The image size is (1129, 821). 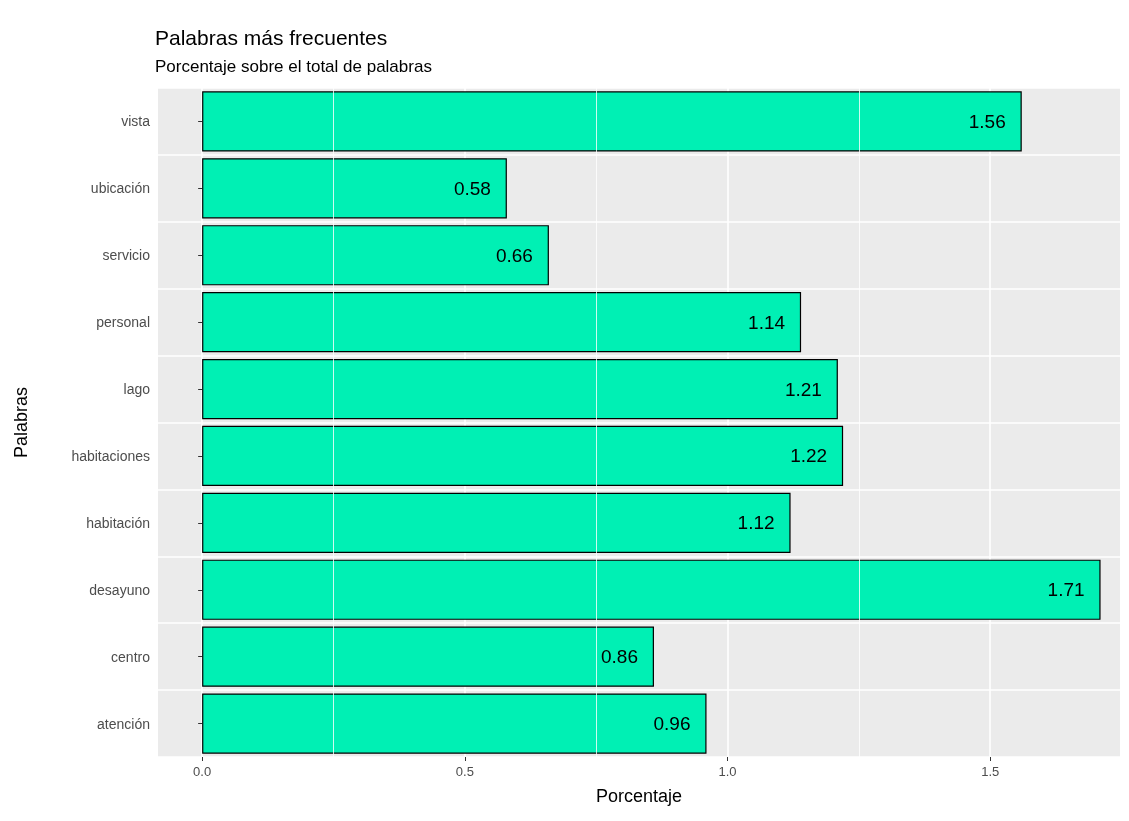 What do you see at coordinates (727, 771) in the screenshot?
I see `x-tick-label: 1.0` at bounding box center [727, 771].